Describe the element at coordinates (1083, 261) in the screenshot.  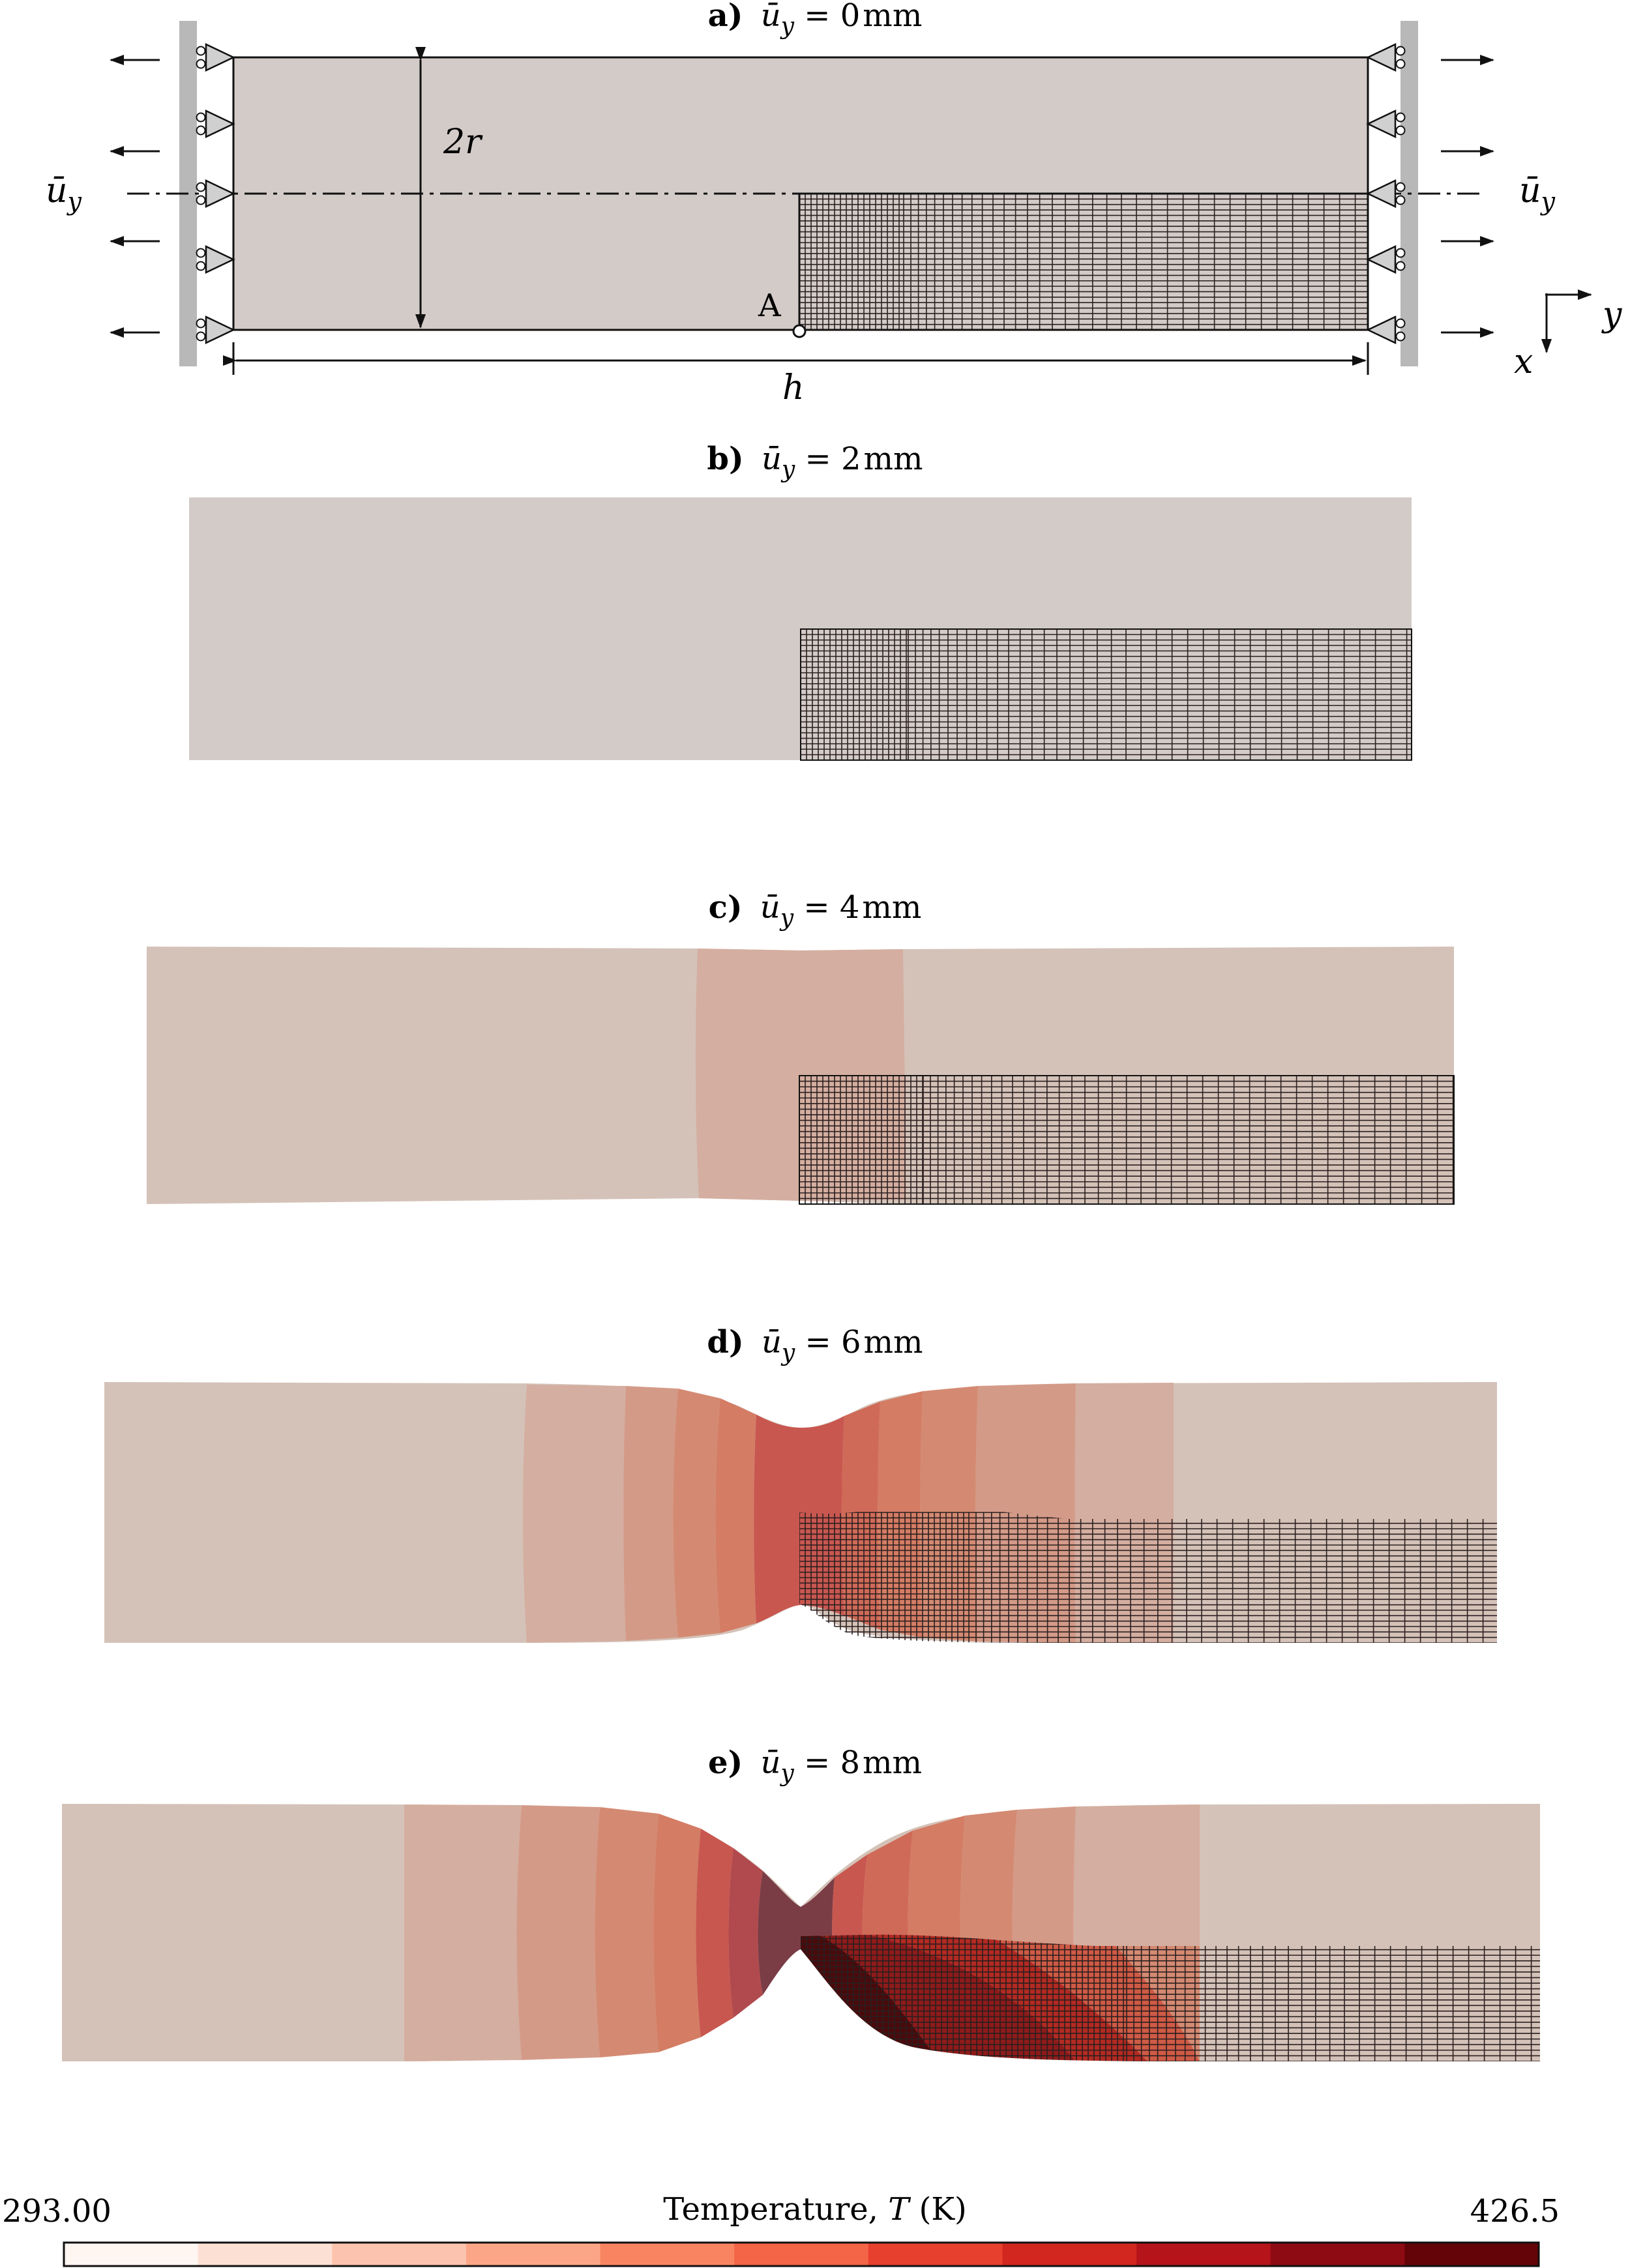
I see `mesh-region-a` at that location.